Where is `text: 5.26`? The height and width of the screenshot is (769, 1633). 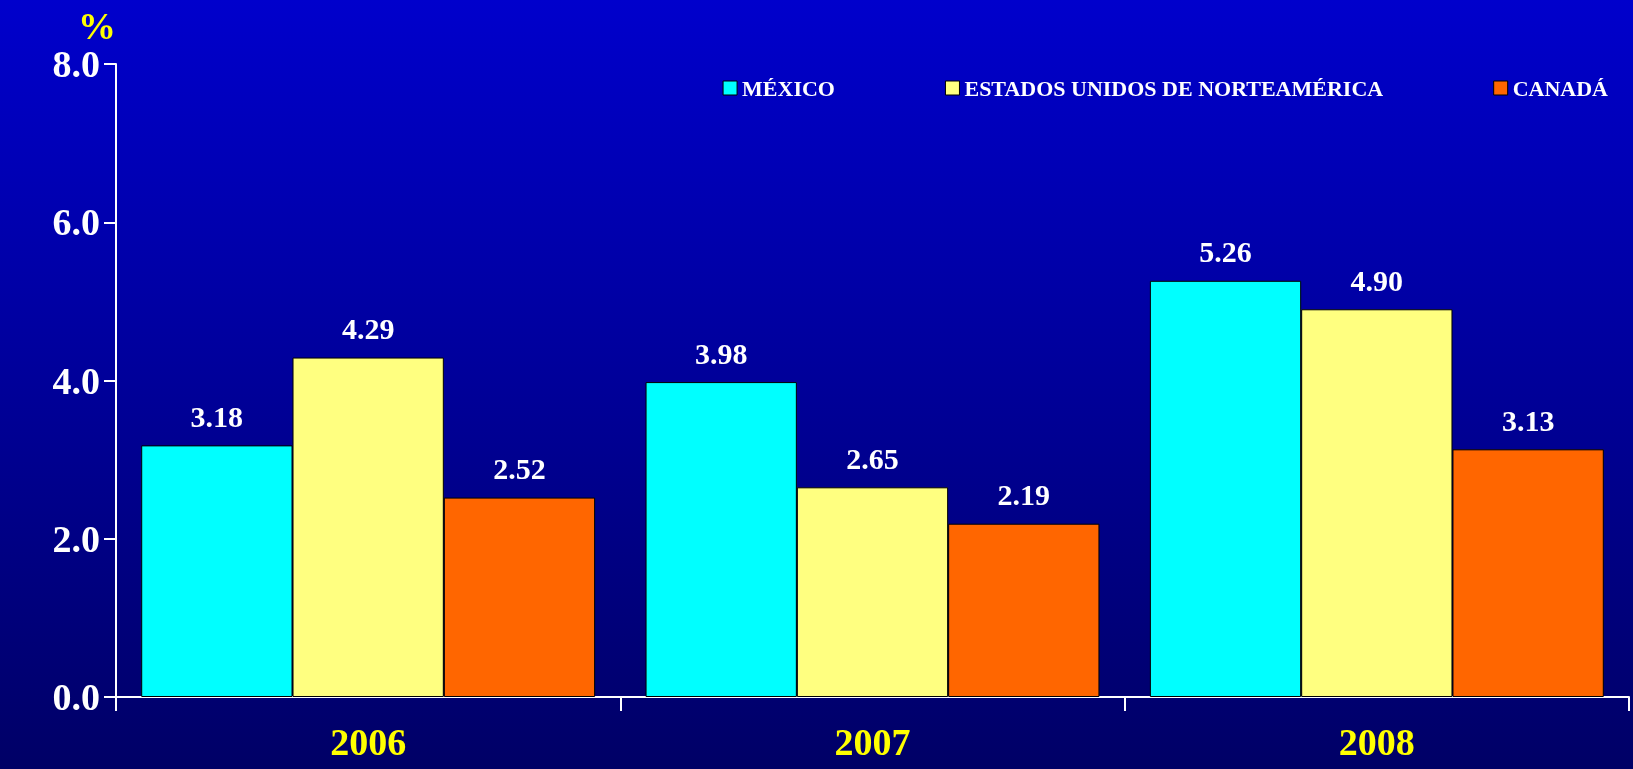
text: 5.26 is located at coordinates (1225, 252).